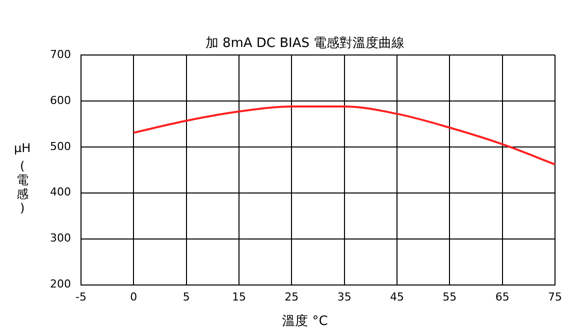 The height and width of the screenshot is (336, 570). I want to click on x-tick-label: 0, so click(134, 297).